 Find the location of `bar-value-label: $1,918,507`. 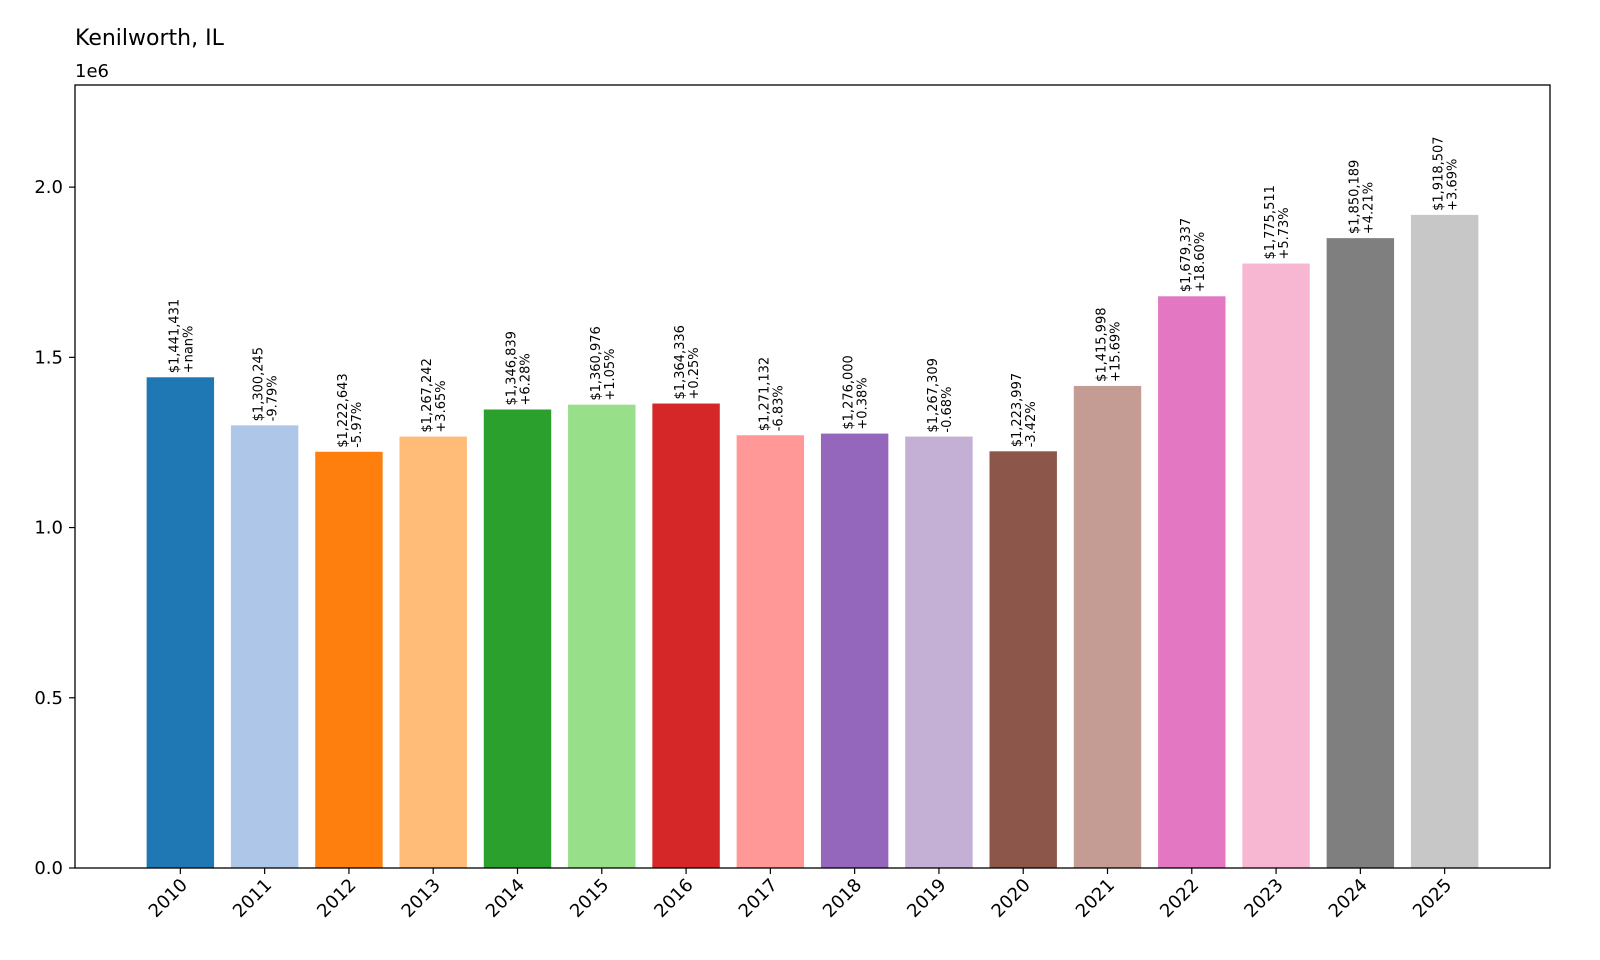

bar-value-label: $1,918,507 is located at coordinates (1439, 173).